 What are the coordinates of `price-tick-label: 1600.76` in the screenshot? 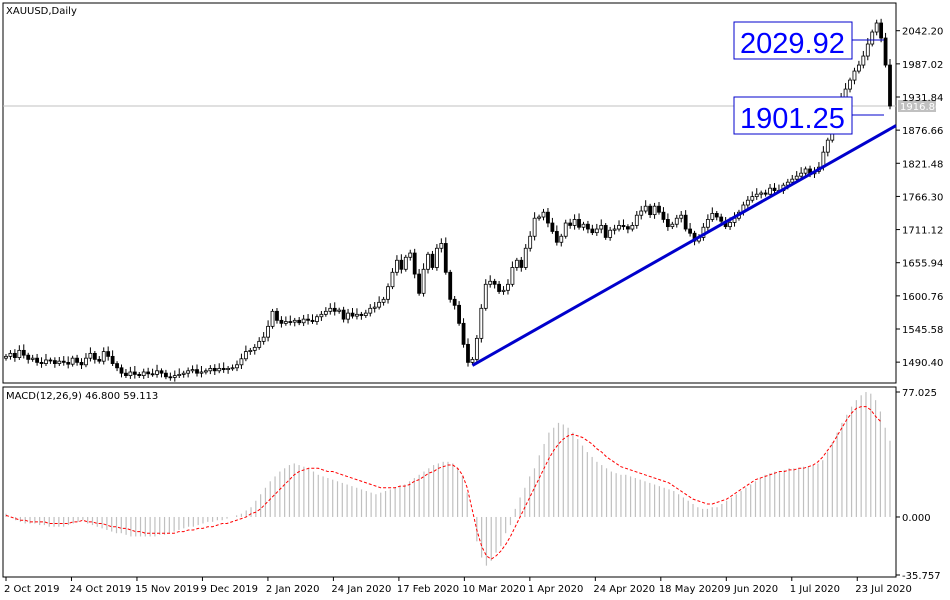 It's located at (922, 297).